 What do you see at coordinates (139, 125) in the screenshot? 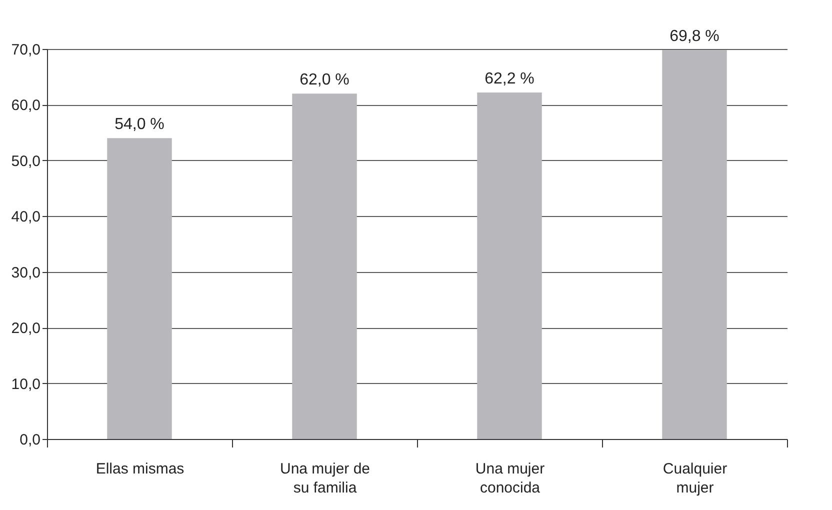
I see `data-label: 54,0 %` at bounding box center [139, 125].